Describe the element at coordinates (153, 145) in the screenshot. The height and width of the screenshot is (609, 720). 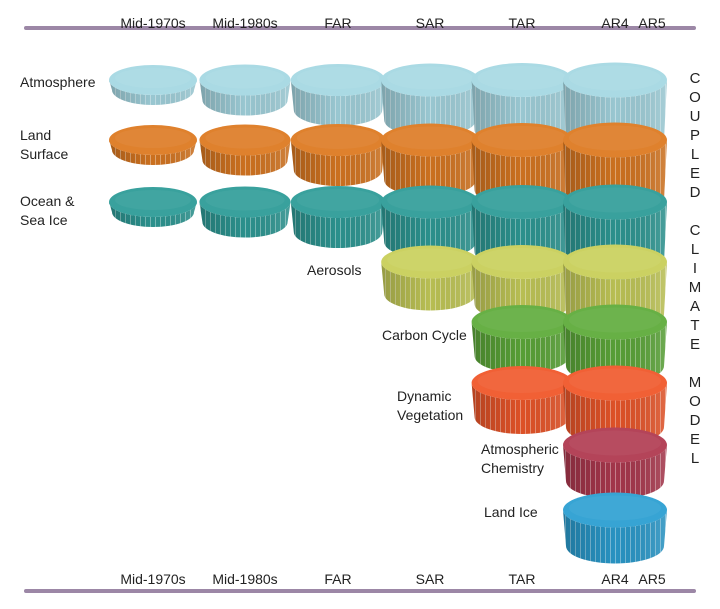
I see `cylinder-land-surface-mid-1970s` at that location.